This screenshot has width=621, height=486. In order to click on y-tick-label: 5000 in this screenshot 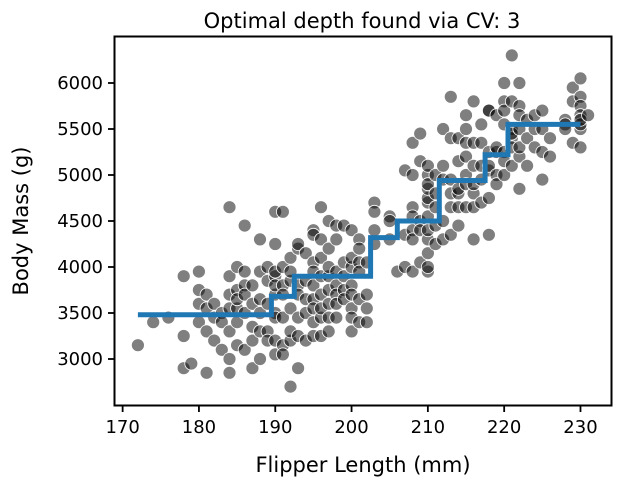, I will do `click(80, 175)`.